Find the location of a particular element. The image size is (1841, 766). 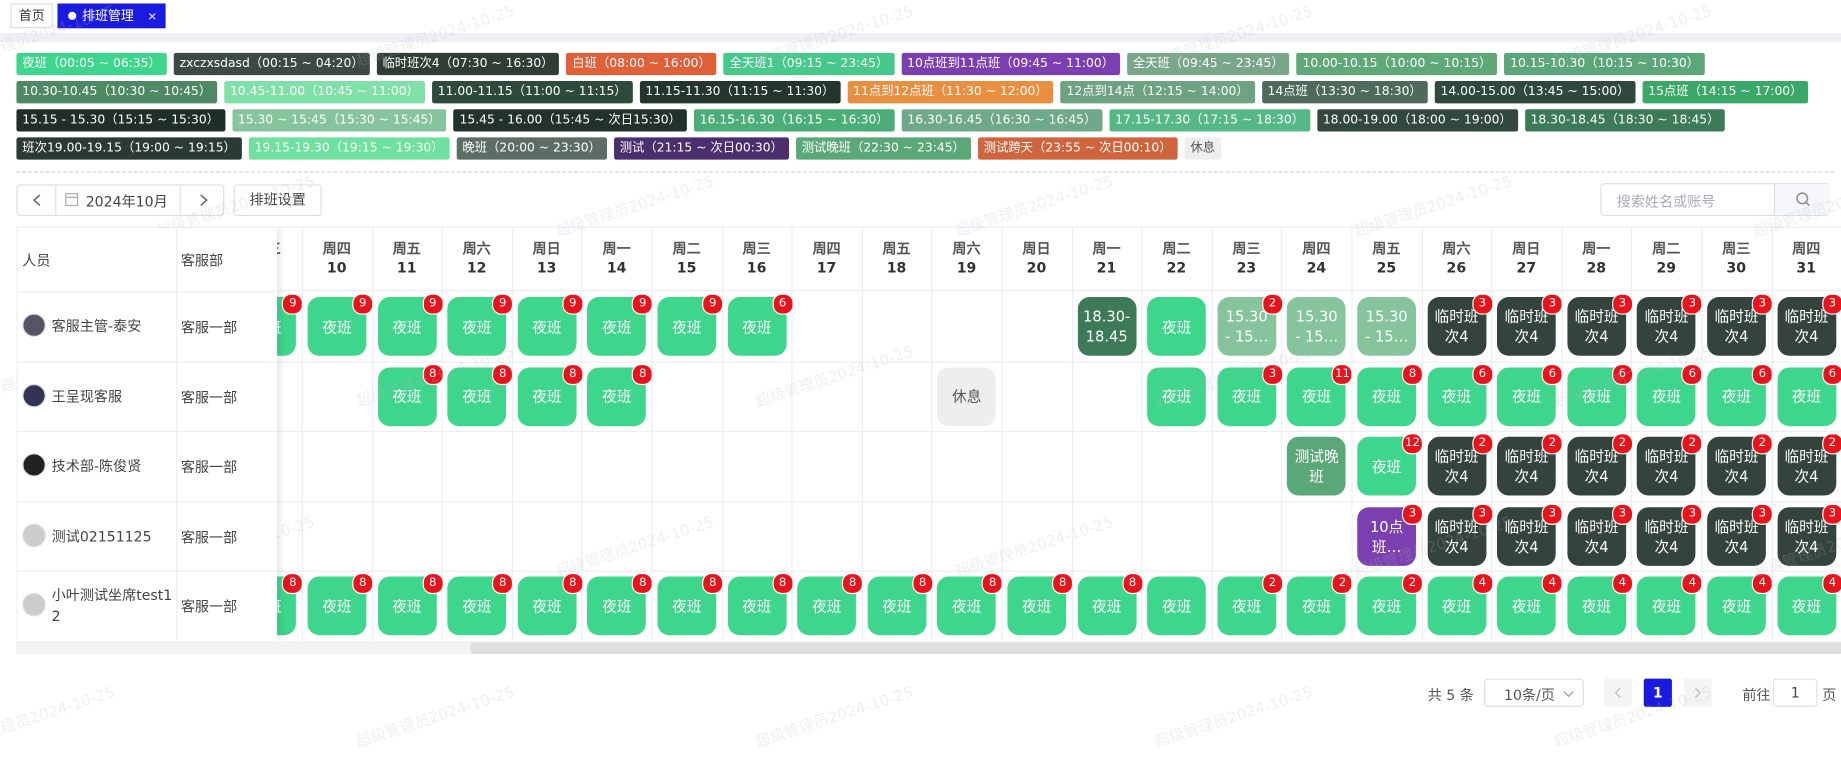

shift-chip: 11.00-11.15（11:00 ~ 11:15） is located at coordinates (532, 92).